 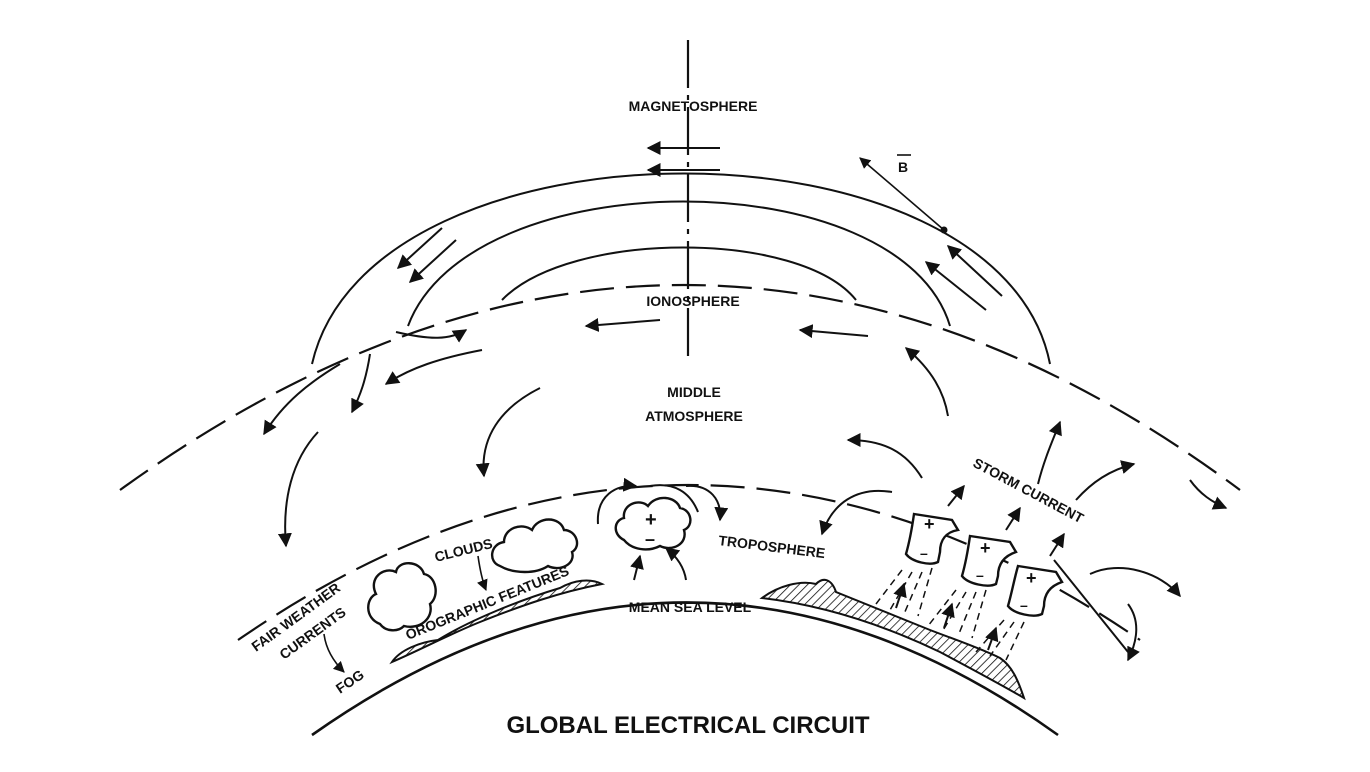 I want to click on b-field-label: B, so click(x=903, y=167).